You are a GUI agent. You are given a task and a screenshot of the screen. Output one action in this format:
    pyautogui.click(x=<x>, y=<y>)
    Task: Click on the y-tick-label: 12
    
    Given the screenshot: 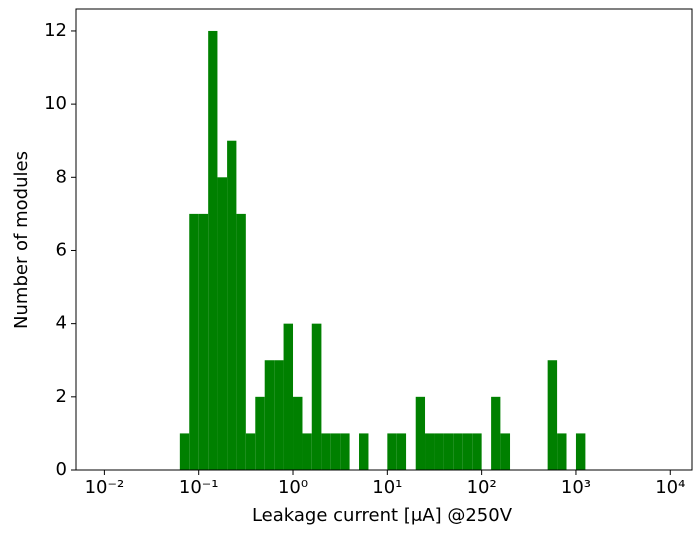 What is the action you would take?
    pyautogui.click(x=55, y=30)
    